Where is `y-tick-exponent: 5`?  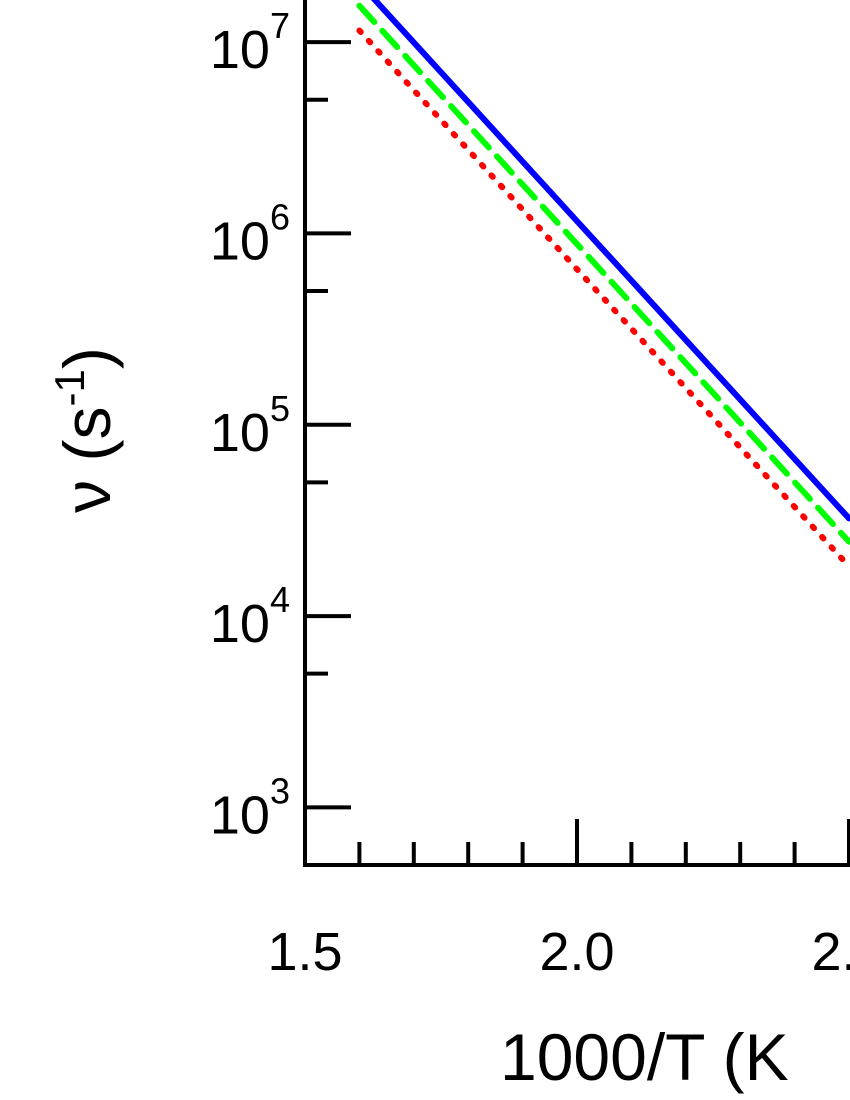 y-tick-exponent: 5 is located at coordinates (280, 408).